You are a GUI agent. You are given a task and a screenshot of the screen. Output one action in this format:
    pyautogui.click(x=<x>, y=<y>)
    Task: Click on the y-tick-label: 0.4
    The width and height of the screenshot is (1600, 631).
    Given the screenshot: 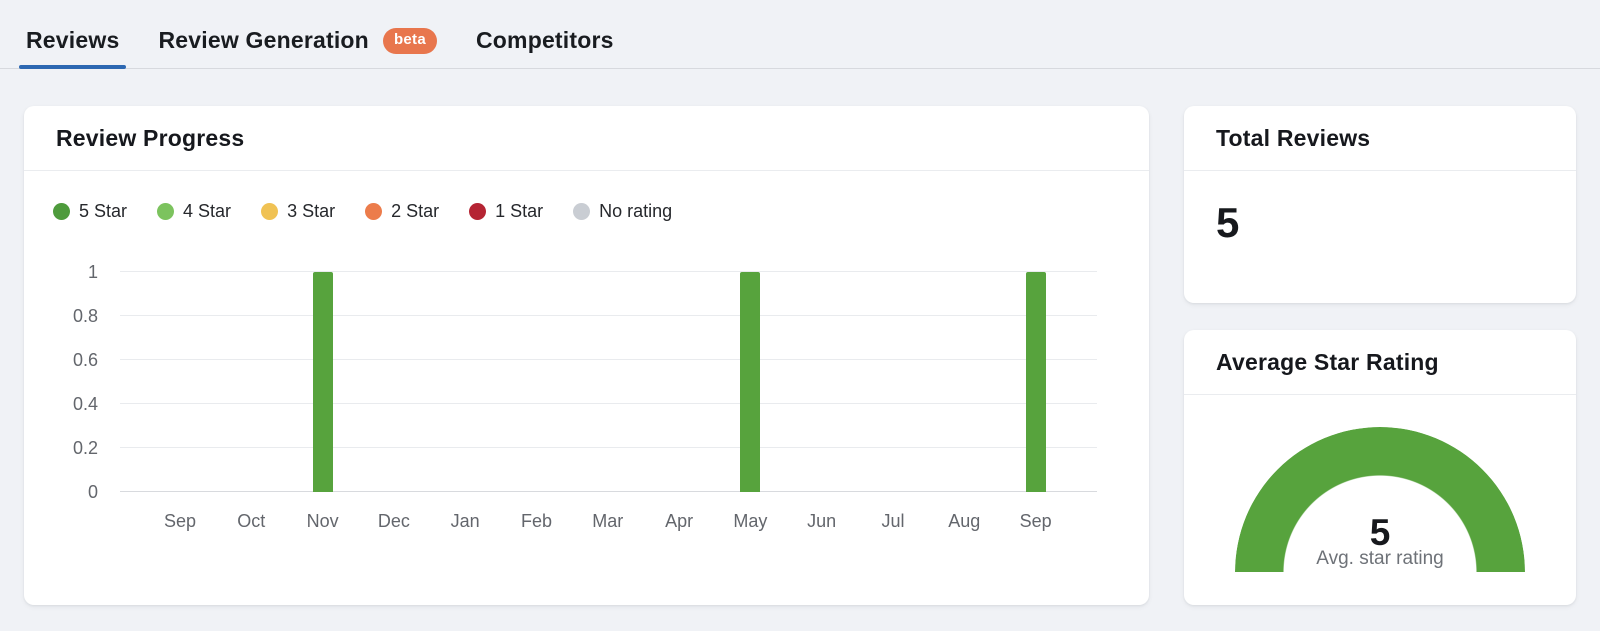 What is the action you would take?
    pyautogui.click(x=85, y=404)
    